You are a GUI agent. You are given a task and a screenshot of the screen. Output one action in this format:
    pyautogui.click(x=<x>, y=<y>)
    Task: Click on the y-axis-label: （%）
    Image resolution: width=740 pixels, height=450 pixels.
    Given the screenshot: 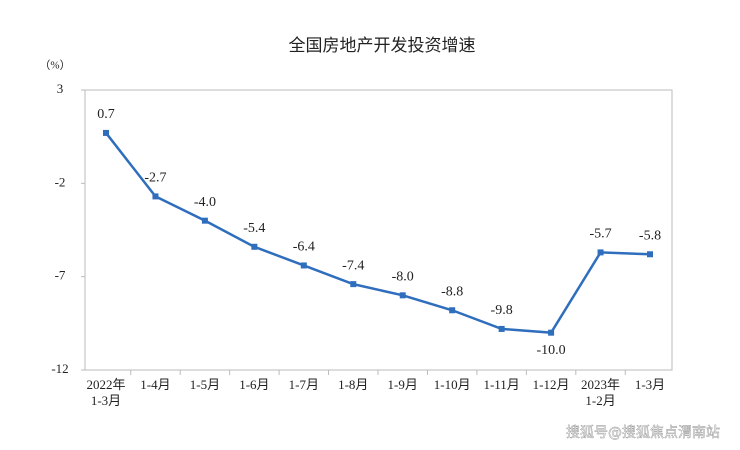 What is the action you would take?
    pyautogui.click(x=54, y=65)
    